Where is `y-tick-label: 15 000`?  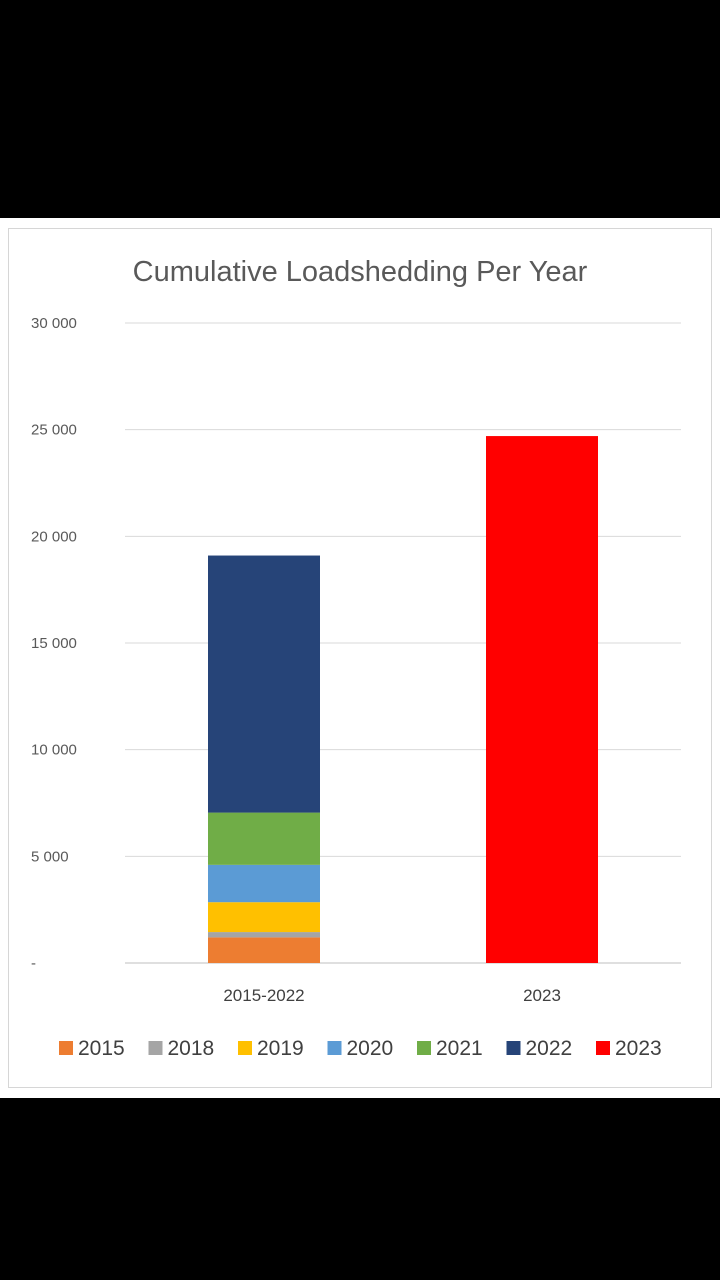 y-tick-label: 15 000 is located at coordinates (54, 643).